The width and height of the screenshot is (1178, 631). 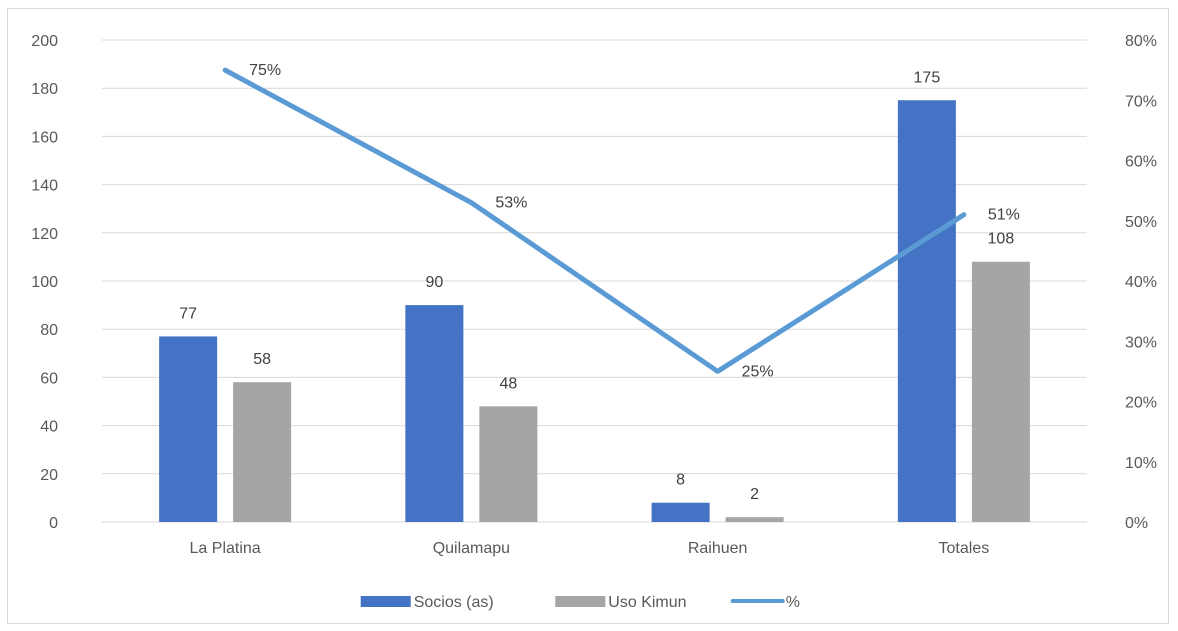 I want to click on left-axis-ticks: 0 20 40 60 80 100 120 140 160 180 200, so click(x=44, y=282).